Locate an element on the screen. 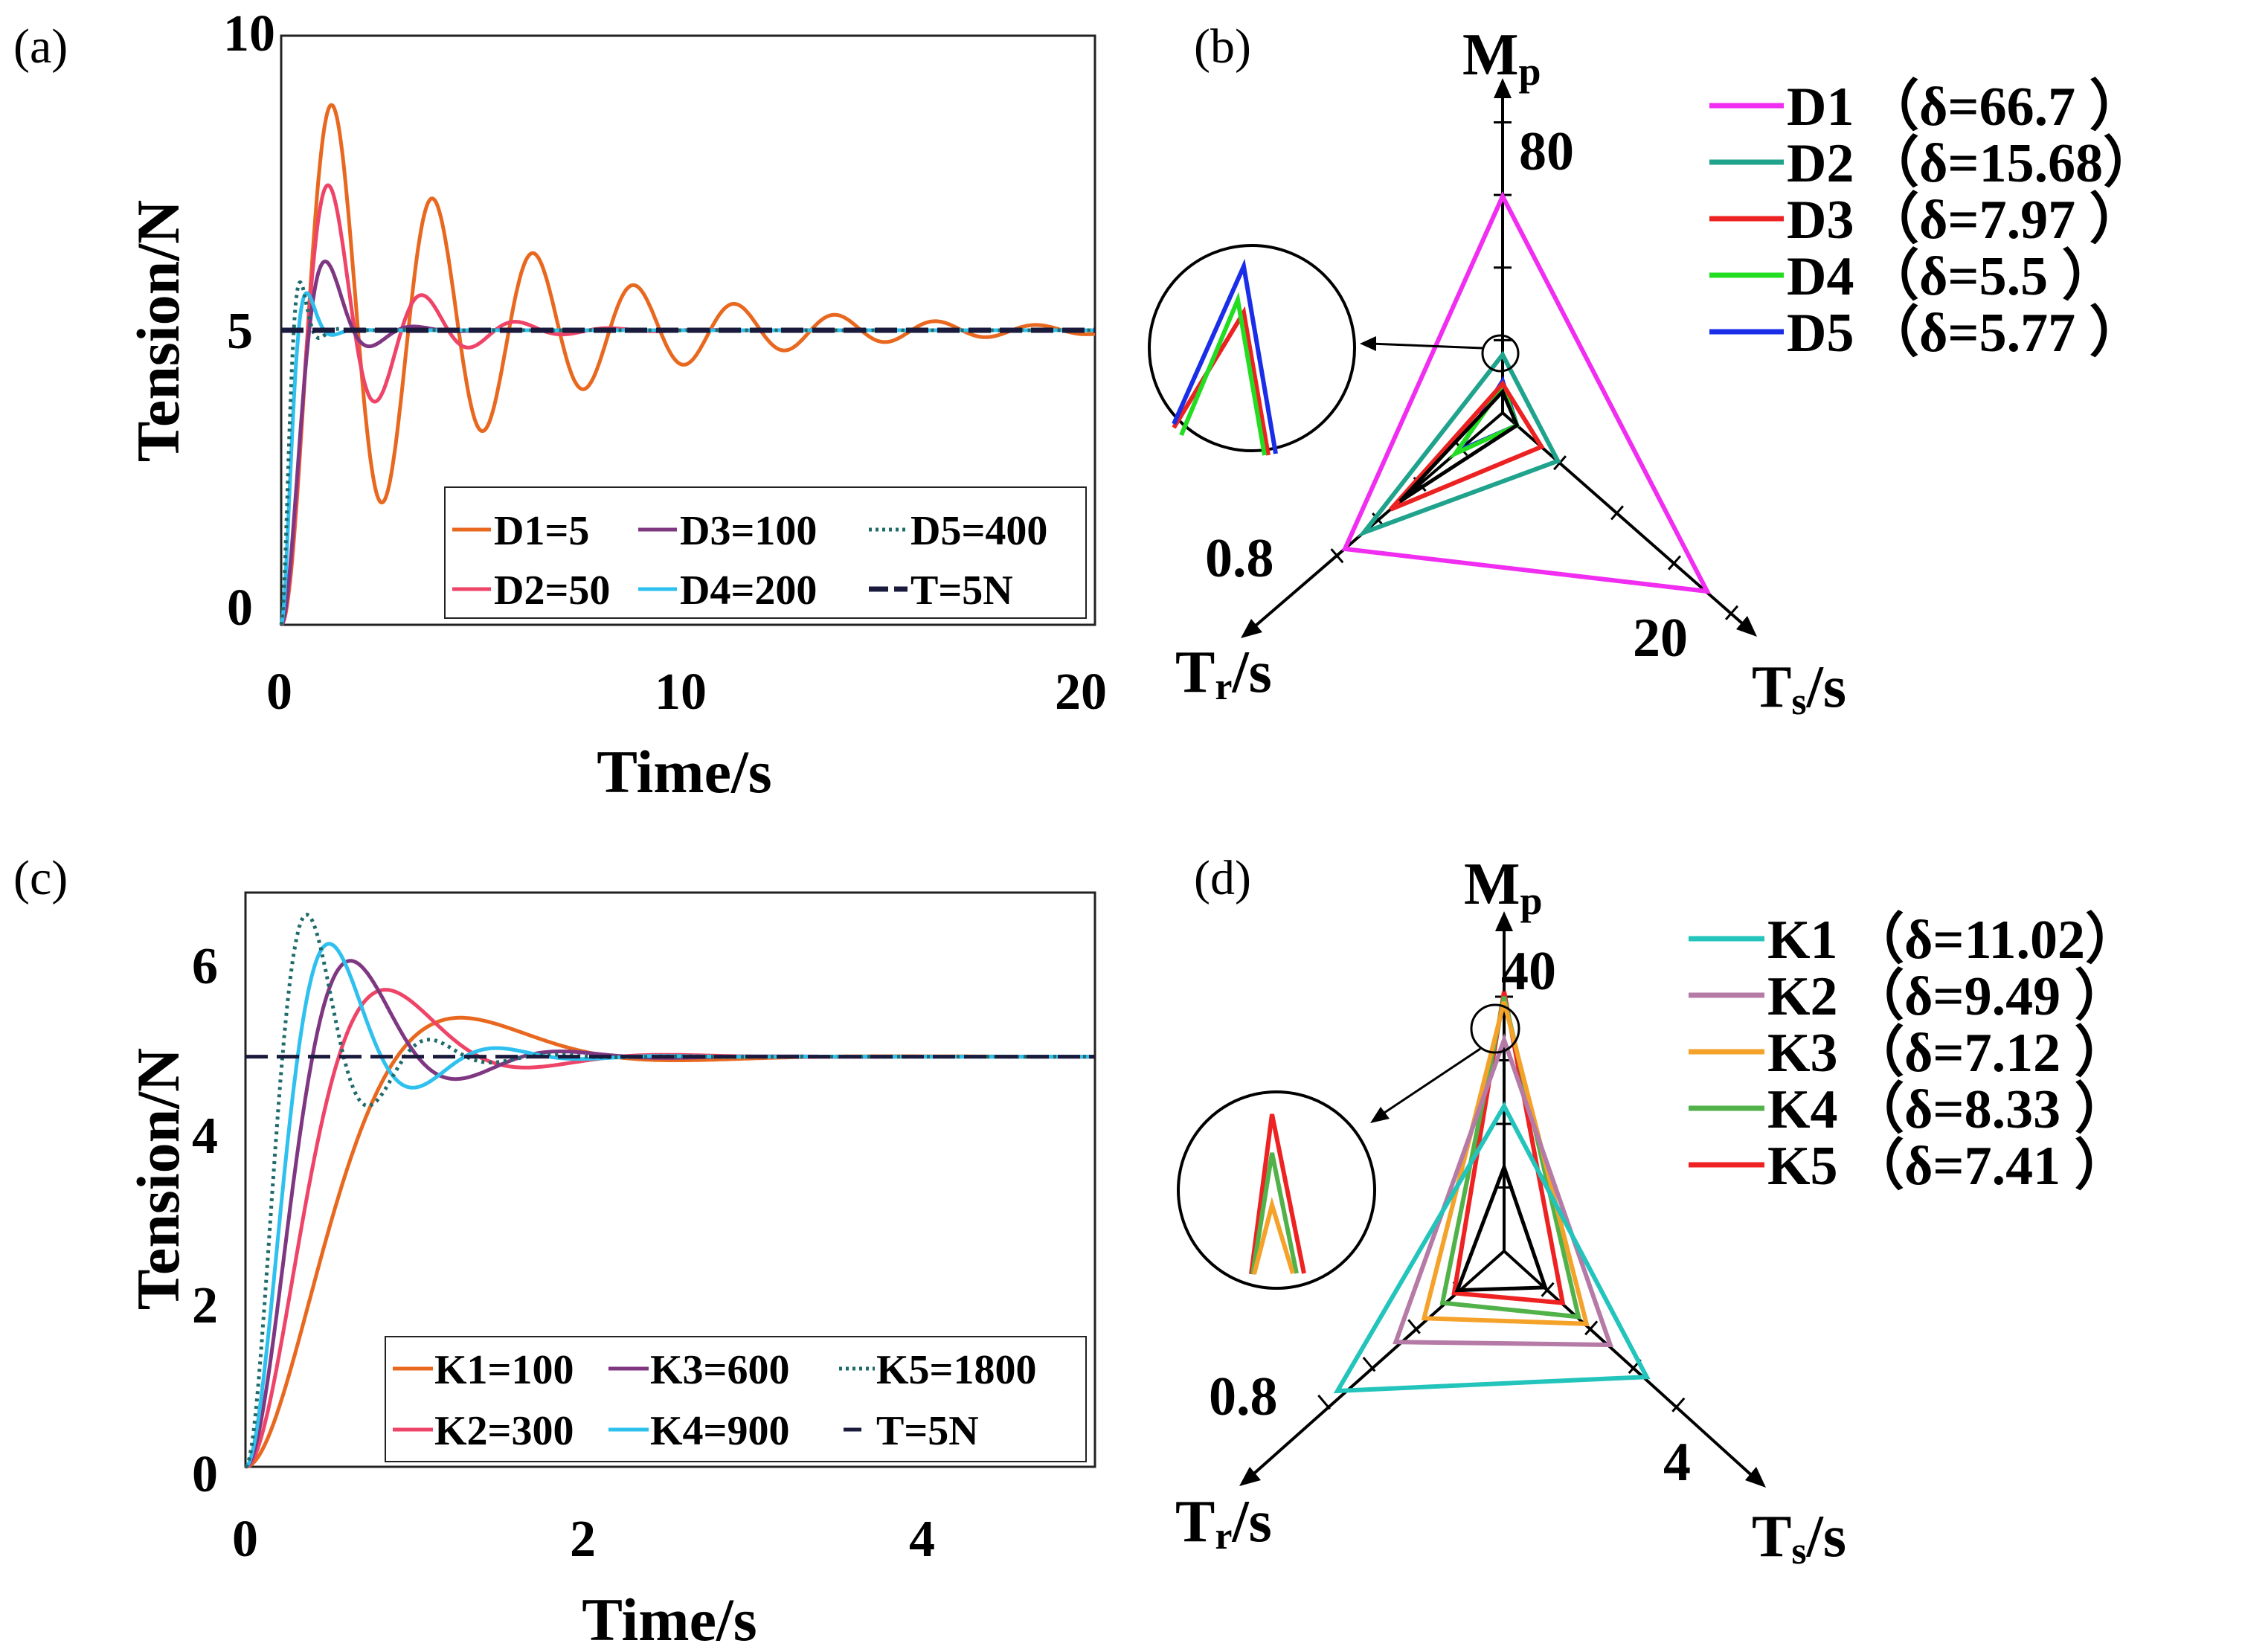  legend-delta-d-k5: （δ=7.41 ） is located at coordinates (1990, 1167).